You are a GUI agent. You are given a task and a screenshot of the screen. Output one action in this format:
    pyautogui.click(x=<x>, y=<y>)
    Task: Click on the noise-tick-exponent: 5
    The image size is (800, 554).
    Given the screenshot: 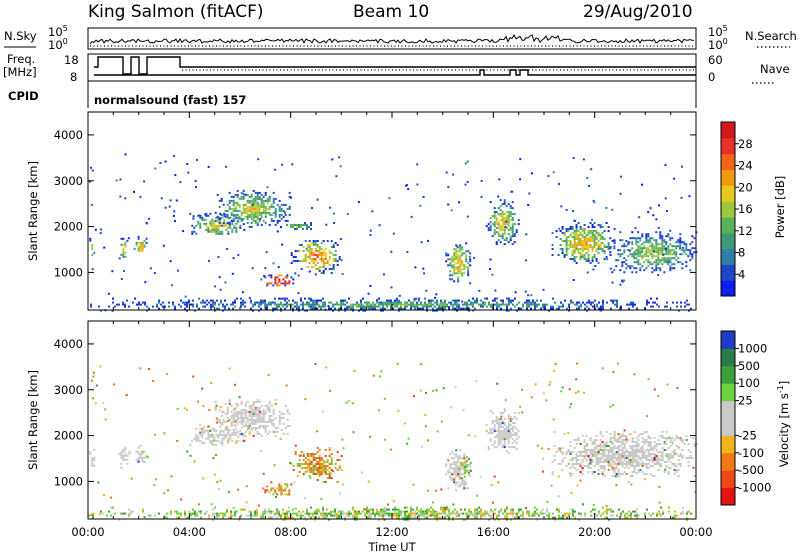 What is the action you would take?
    pyautogui.click(x=725, y=28)
    